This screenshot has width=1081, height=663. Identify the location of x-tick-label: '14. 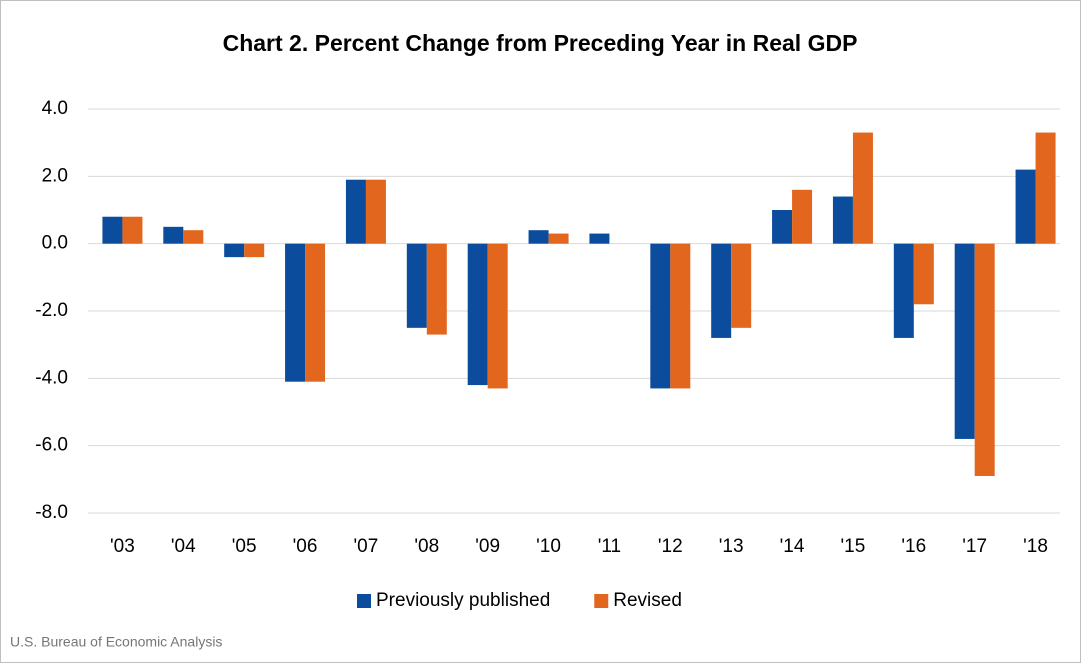
(792, 546).